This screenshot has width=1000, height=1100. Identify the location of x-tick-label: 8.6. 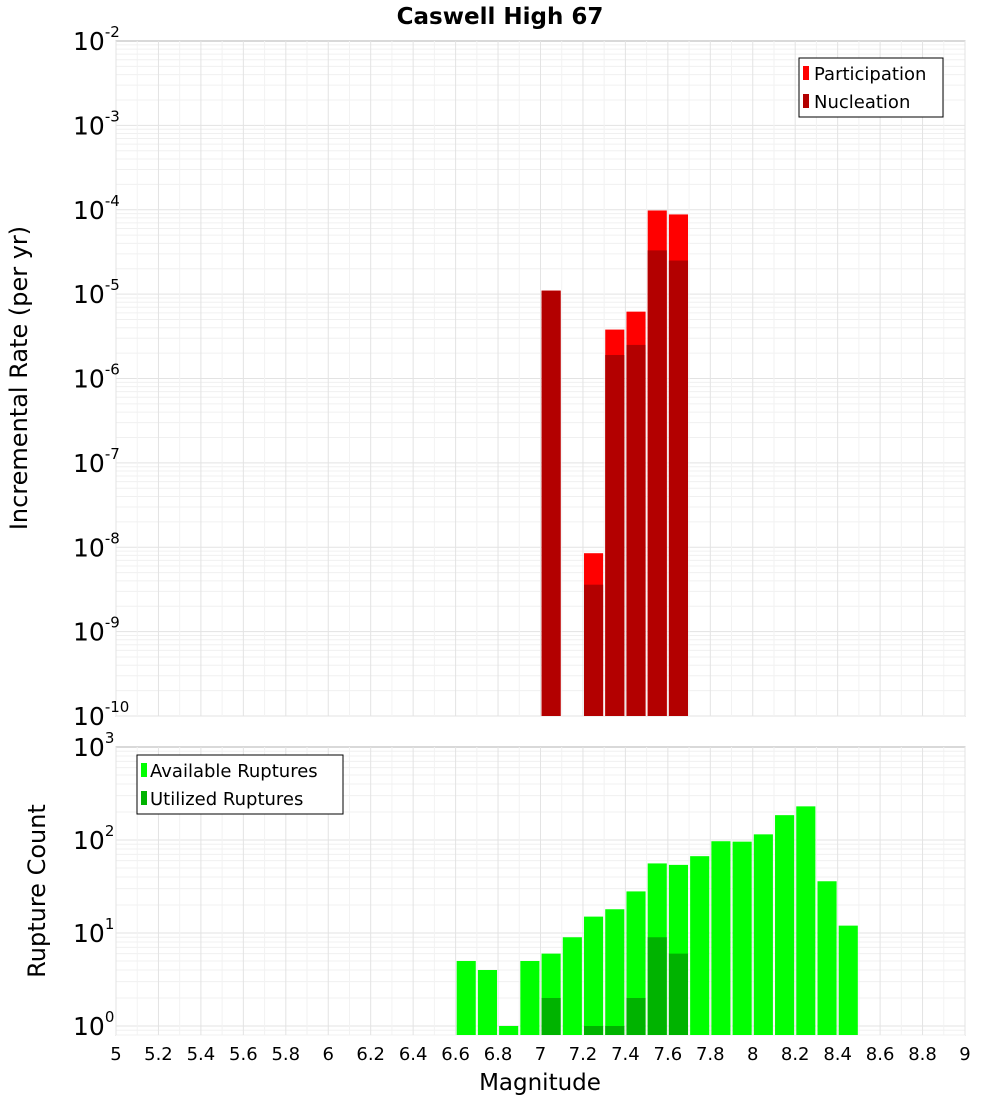
(880, 1054).